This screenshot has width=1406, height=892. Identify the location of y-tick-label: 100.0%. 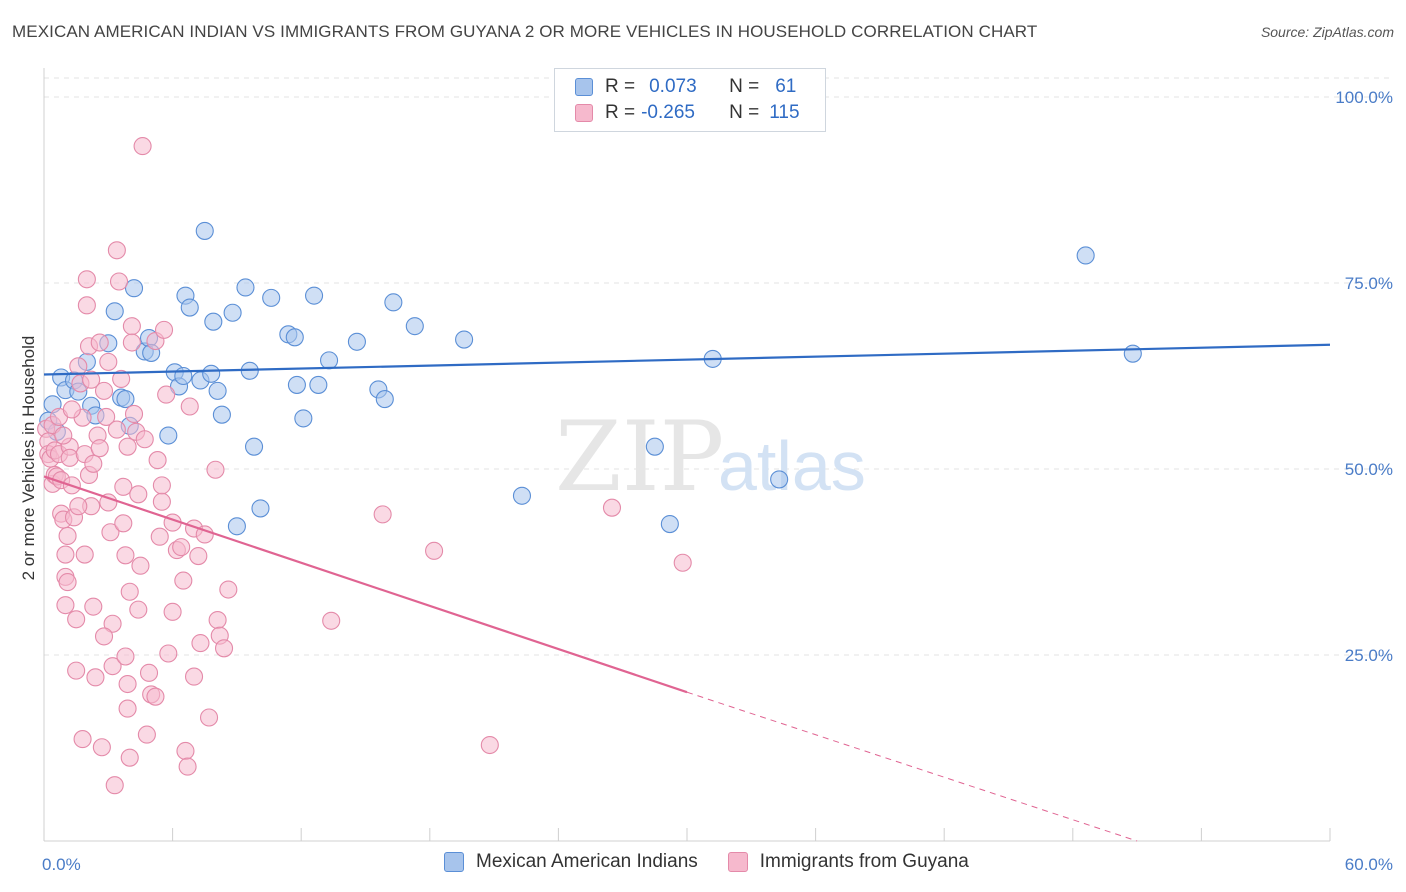
(1364, 97).